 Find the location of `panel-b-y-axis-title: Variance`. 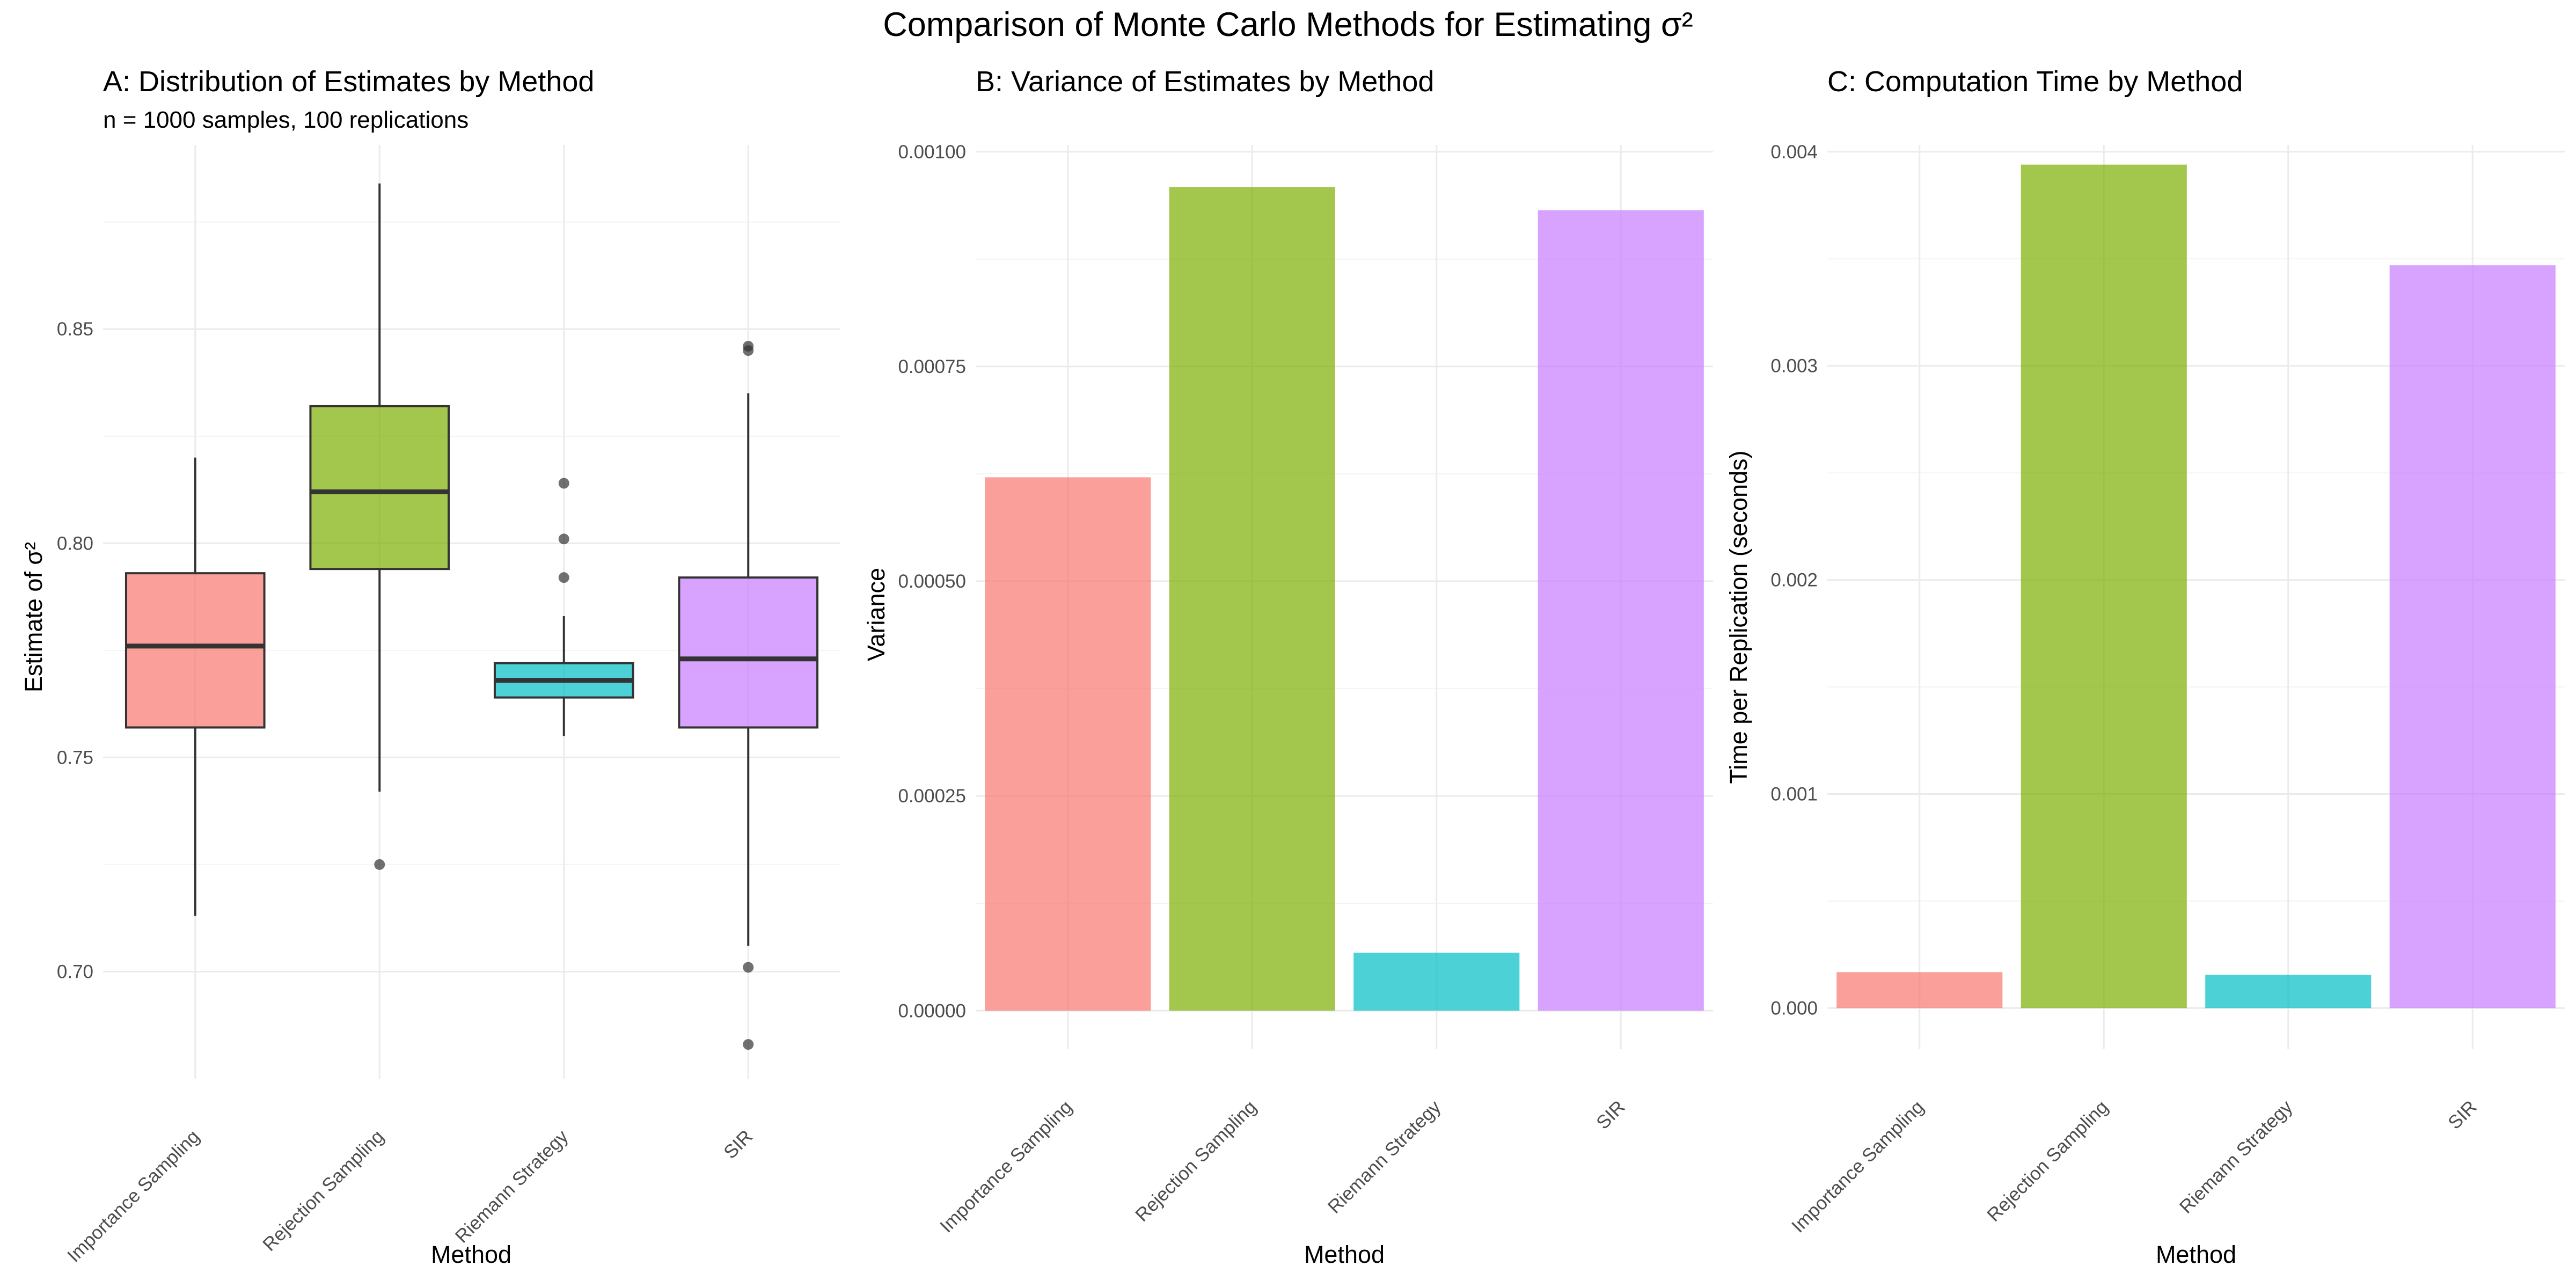

panel-b-y-axis-title: Variance is located at coordinates (876, 614).